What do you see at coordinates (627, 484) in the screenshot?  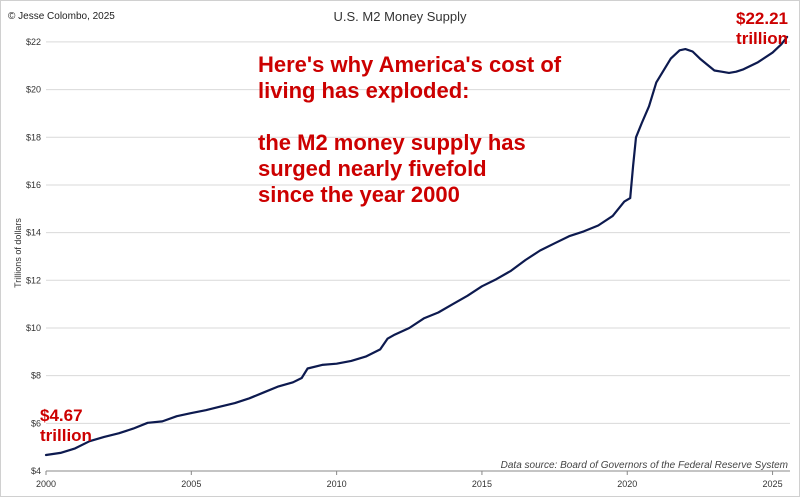 I see `x-tick-label: 2020` at bounding box center [627, 484].